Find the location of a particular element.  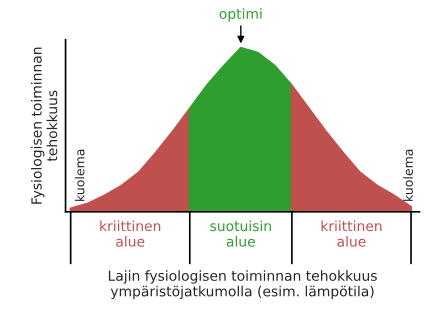

x-axis-title: Lajin fysiologisen toiminnan tehokkuus ympäristöjatkumolla (esim. lämpötila) is located at coordinates (242, 285).